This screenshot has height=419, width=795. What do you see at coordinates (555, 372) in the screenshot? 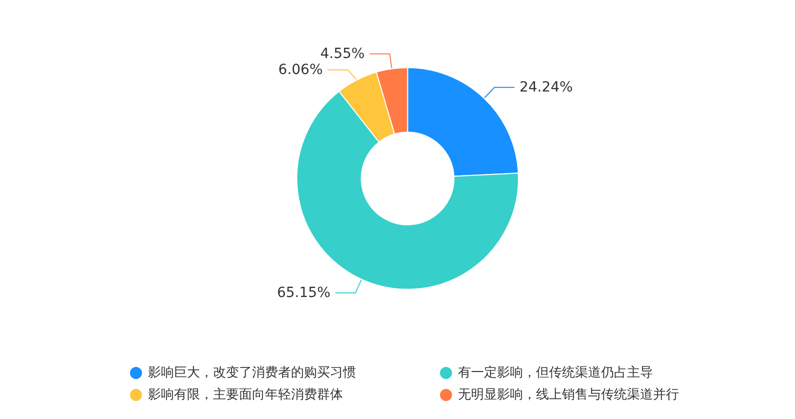
I see `legend-label: 有一定影响，但传统渠道仍占主导` at bounding box center [555, 372].